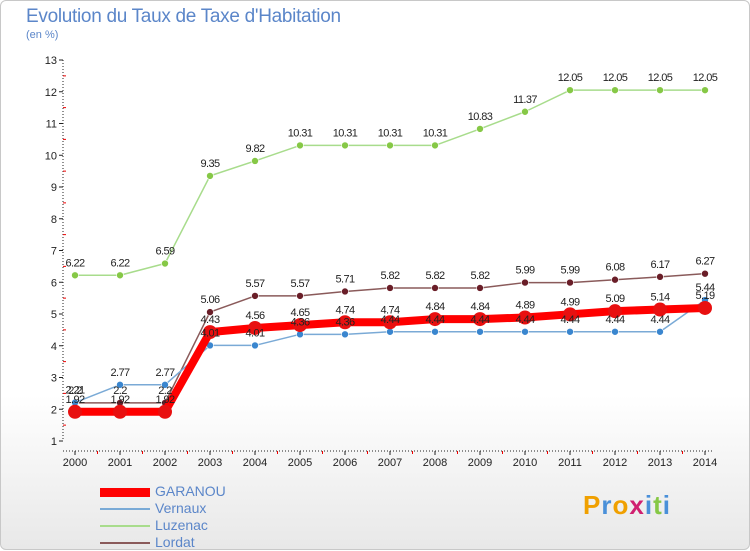 The image size is (750, 551). What do you see at coordinates (525, 100) in the screenshot?
I see `data-label: 11.37` at bounding box center [525, 100].